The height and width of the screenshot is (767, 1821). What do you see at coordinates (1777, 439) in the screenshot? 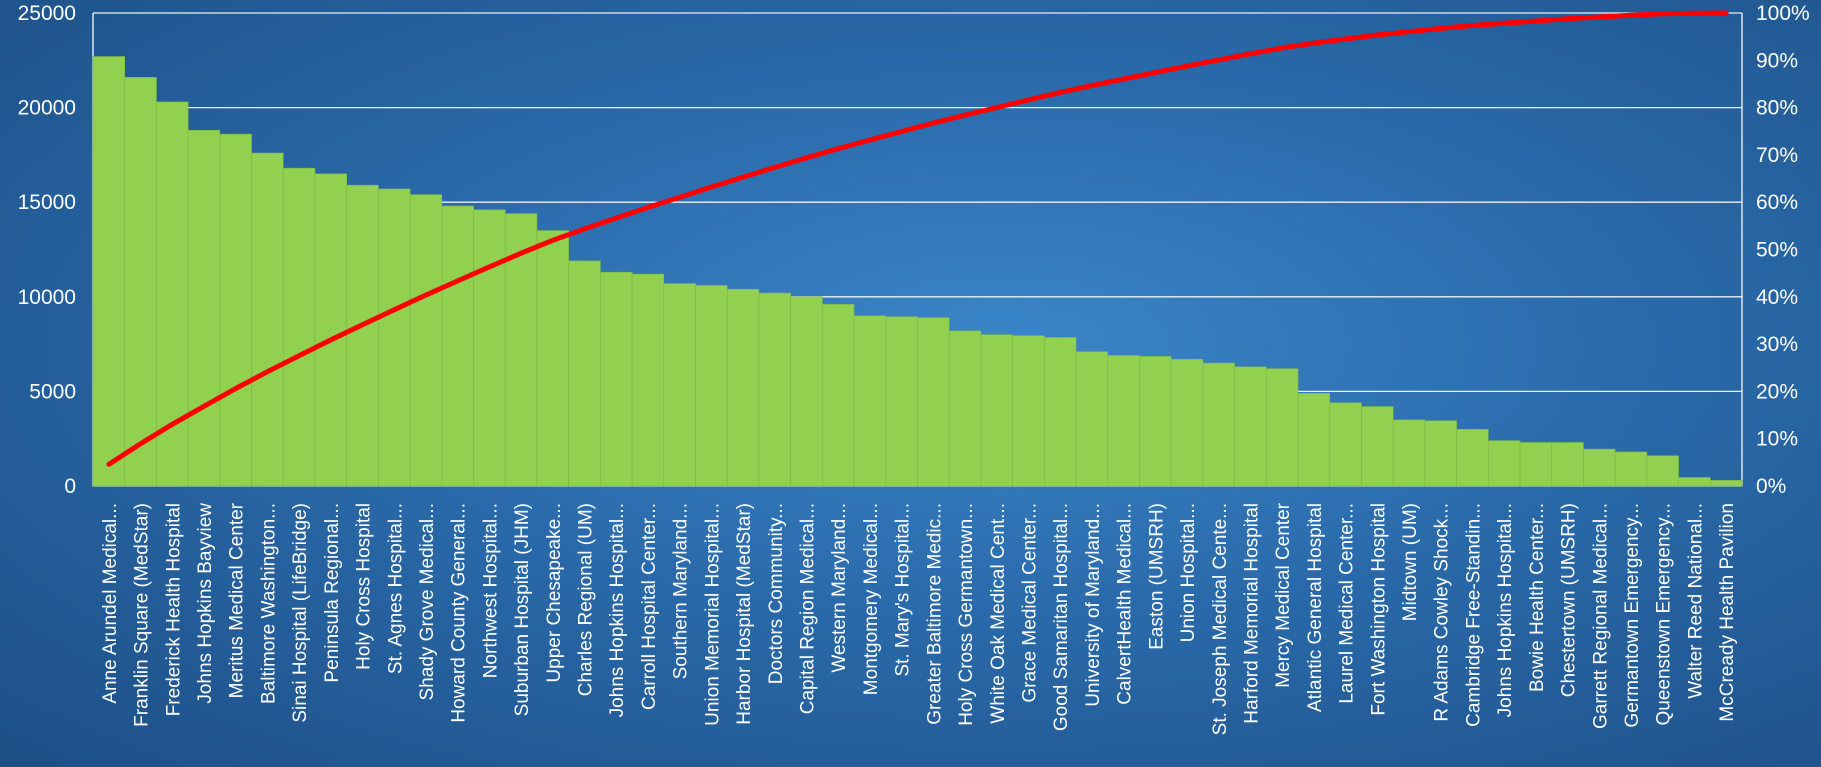
I see `y2-tick-label: 10%` at bounding box center [1777, 439].